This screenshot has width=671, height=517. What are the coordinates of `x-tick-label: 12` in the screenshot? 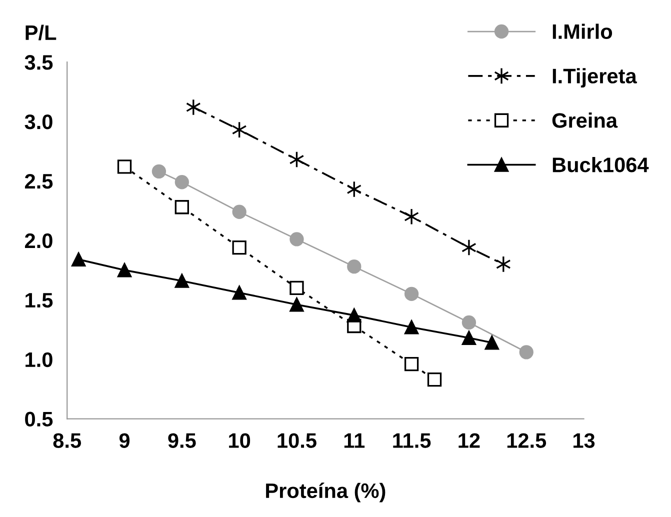 It's located at (469, 440).